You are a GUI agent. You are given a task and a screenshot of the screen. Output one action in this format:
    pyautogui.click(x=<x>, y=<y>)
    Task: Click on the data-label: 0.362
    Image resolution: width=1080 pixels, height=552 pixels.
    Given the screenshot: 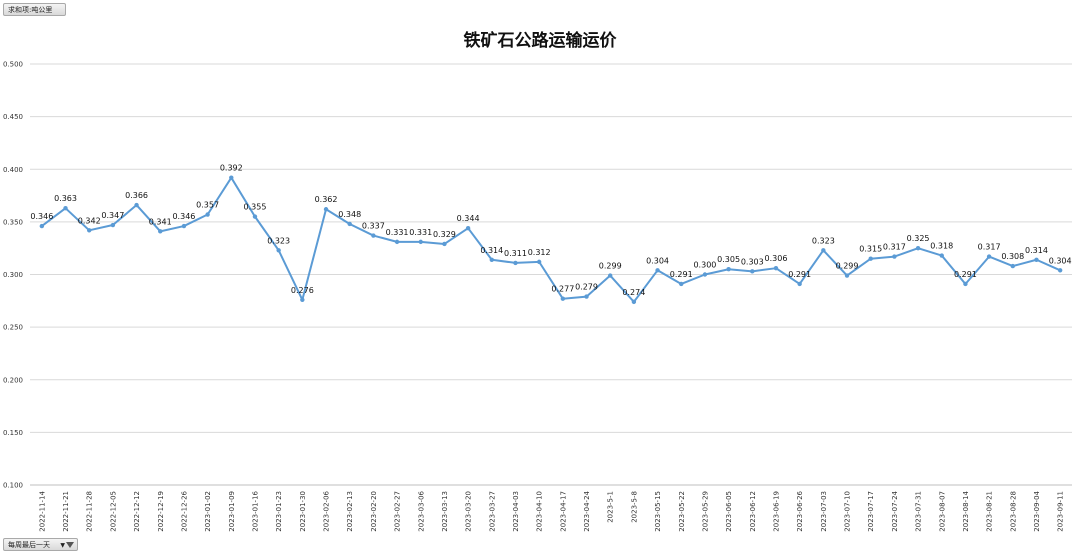 What is the action you would take?
    pyautogui.click(x=326, y=199)
    